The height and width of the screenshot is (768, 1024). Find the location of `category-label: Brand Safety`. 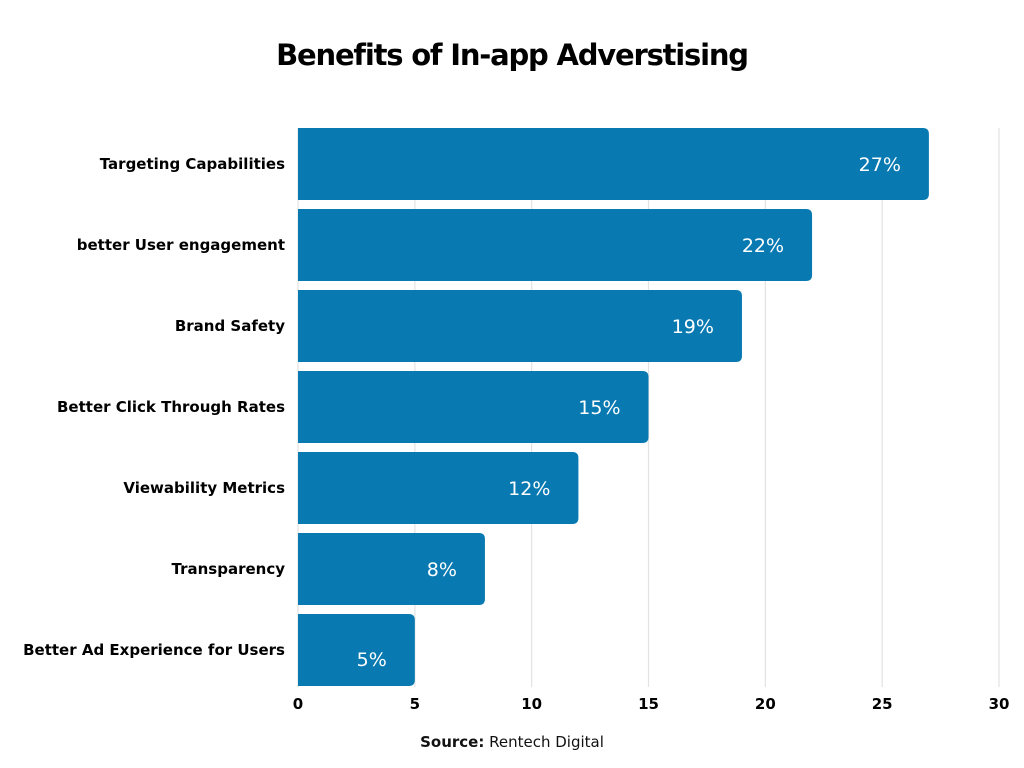

category-label: Brand Safety is located at coordinates (230, 326).